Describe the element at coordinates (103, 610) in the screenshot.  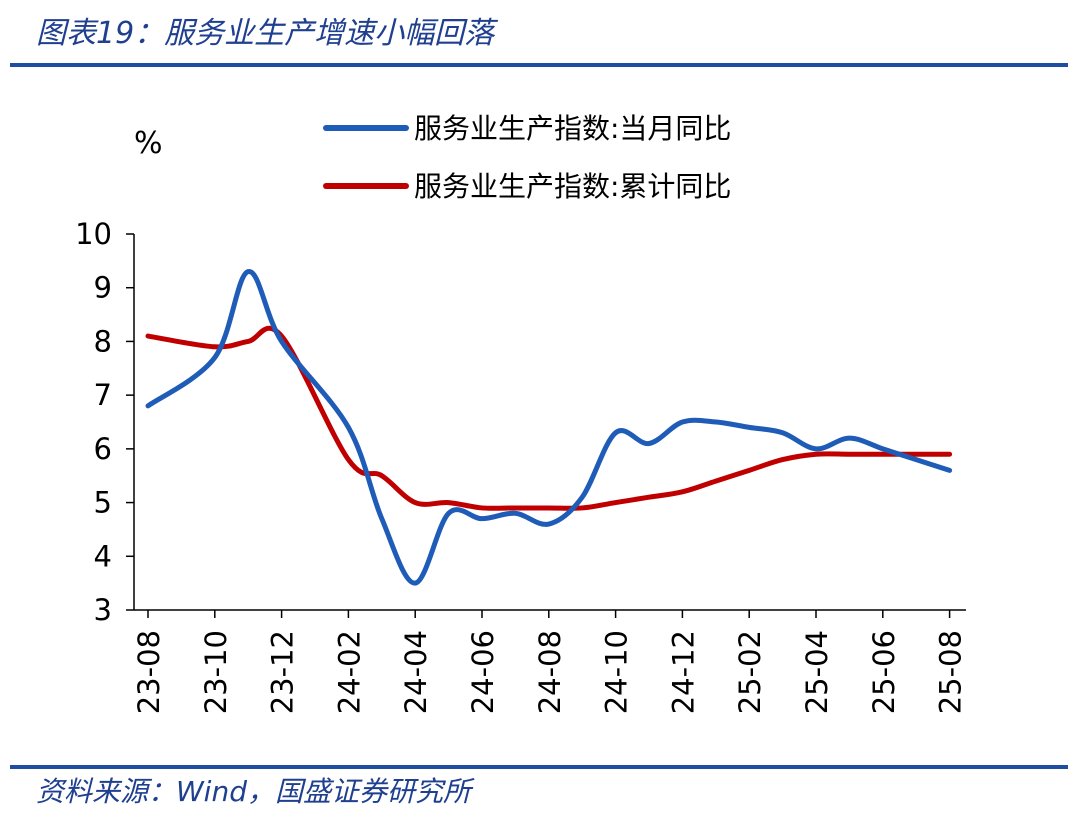
I see `y-tick-label: 3` at that location.